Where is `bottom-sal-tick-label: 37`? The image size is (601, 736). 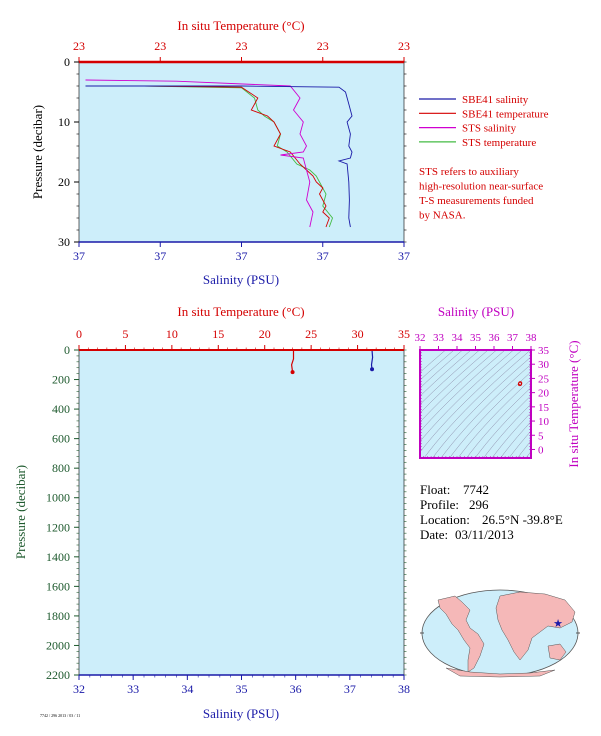 bottom-sal-tick-label: 37 is located at coordinates (350, 689).